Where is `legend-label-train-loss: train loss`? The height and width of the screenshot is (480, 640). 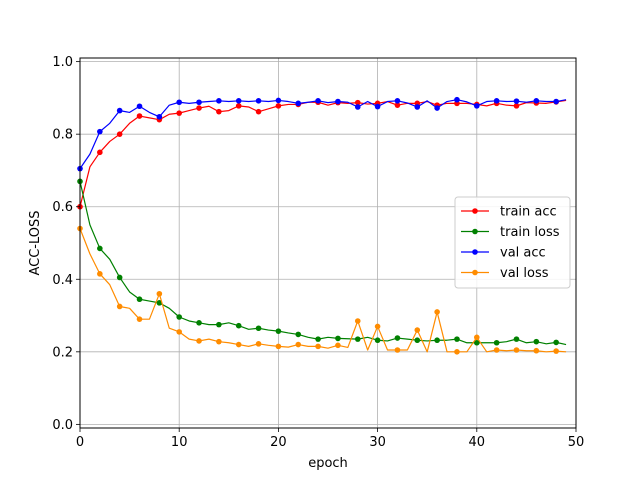 legend-label-train-loss: train loss is located at coordinates (530, 232).